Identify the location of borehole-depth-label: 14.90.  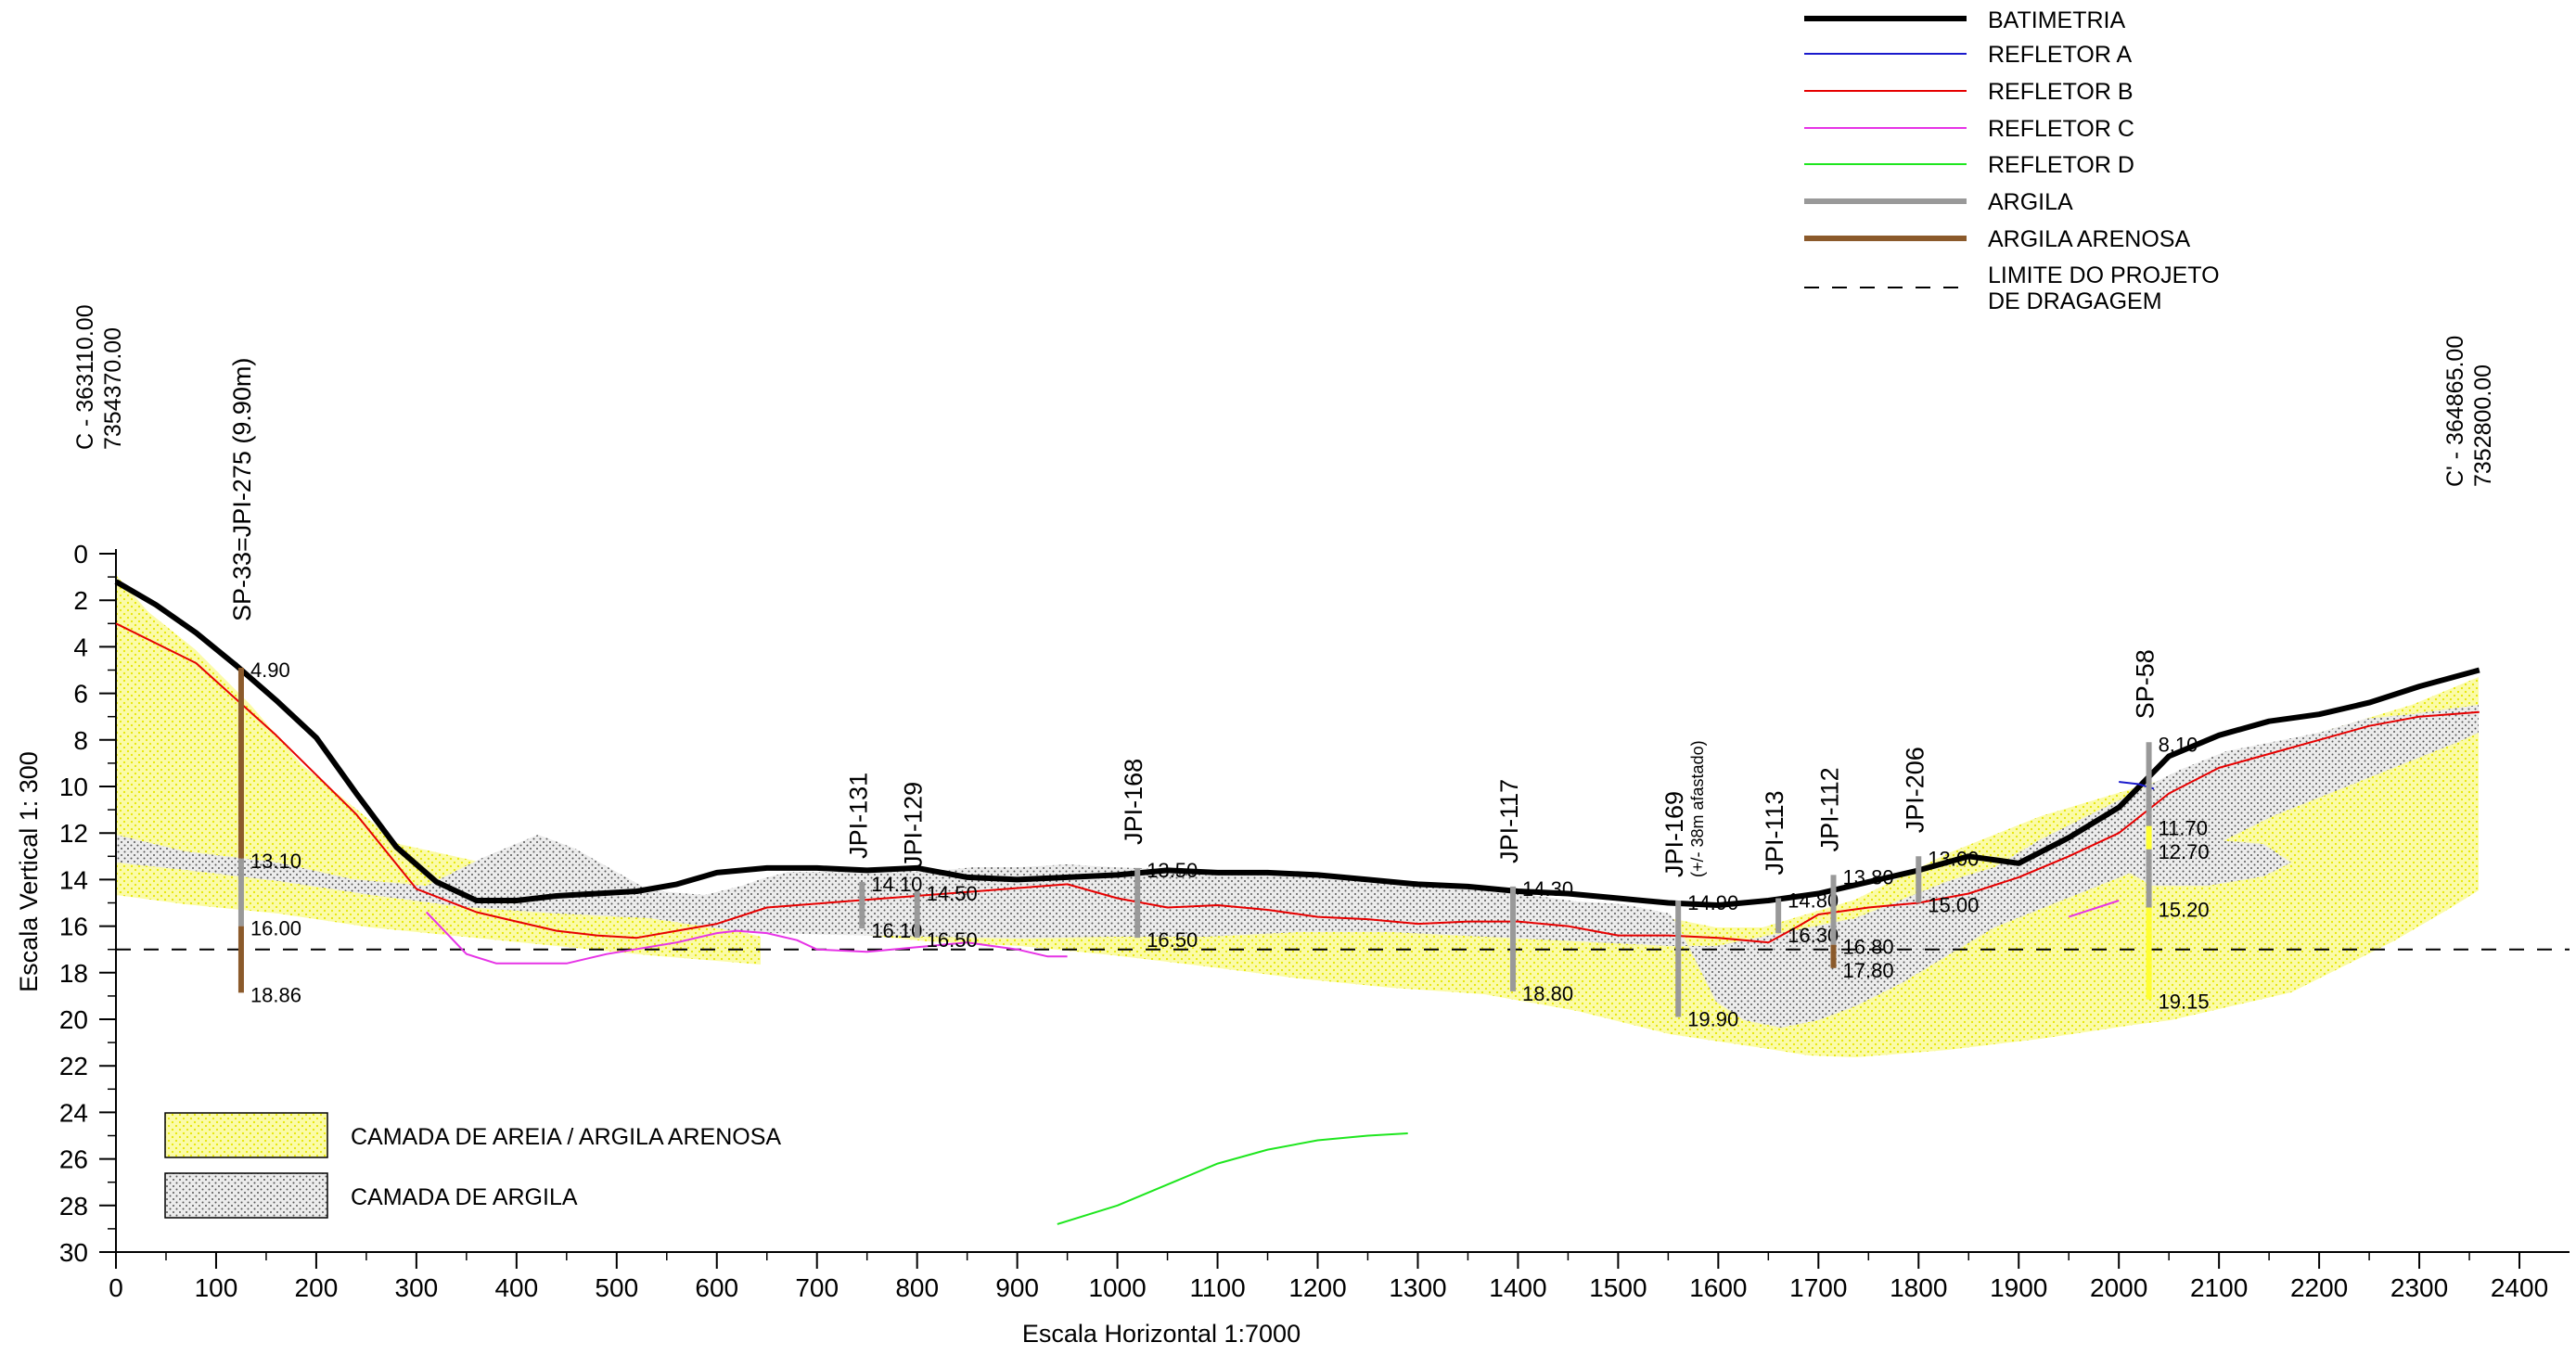
(1712, 903).